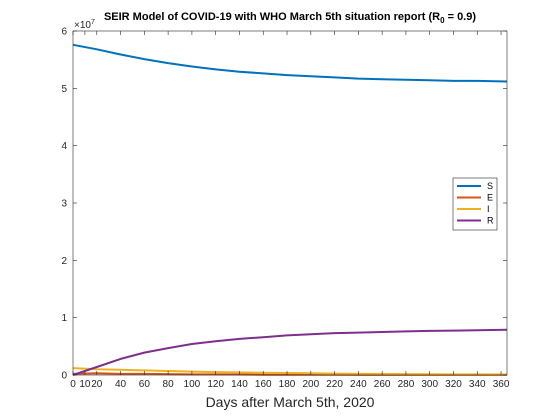 Image resolution: width=560 pixels, height=420 pixels. What do you see at coordinates (145, 384) in the screenshot?
I see `x-tick-label: 60` at bounding box center [145, 384].